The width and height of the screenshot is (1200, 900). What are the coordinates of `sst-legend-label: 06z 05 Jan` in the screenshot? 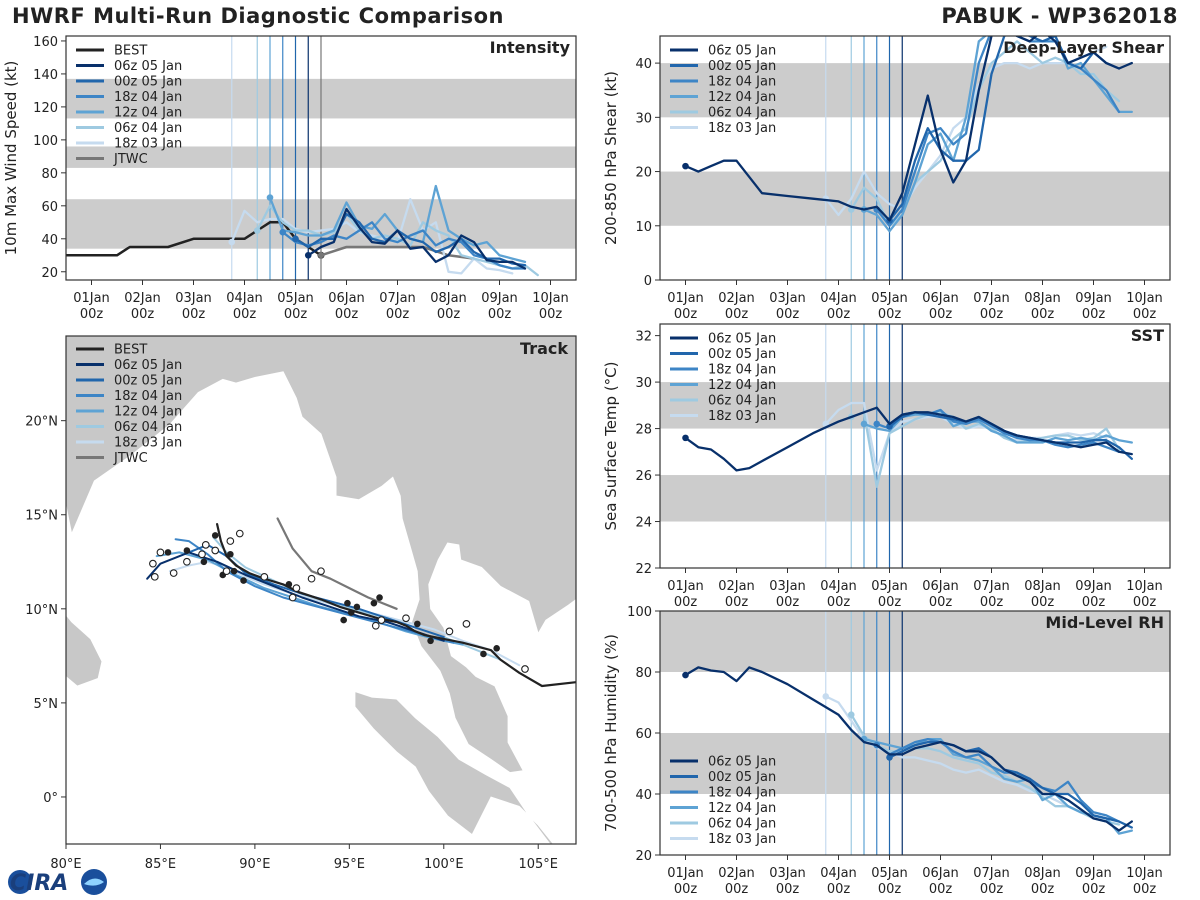 It's located at (742, 339).